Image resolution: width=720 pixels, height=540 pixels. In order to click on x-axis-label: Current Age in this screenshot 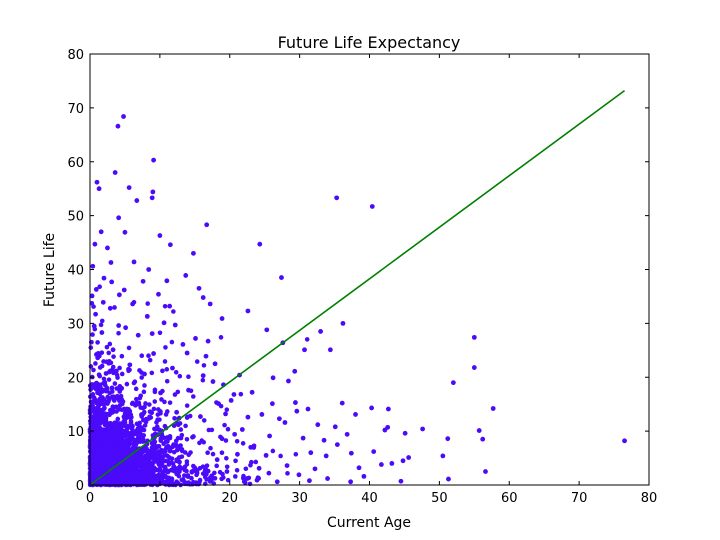, I will do `click(369, 523)`.